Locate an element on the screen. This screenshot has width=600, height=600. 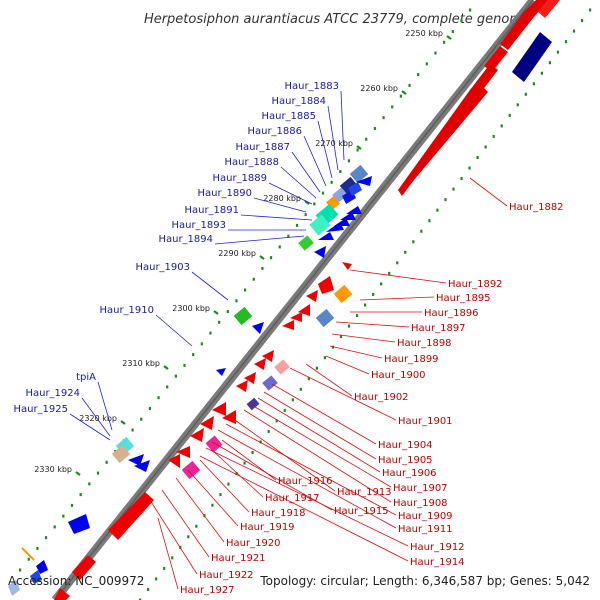
gene-haur-1927-block is located at coordinates (131, 516).